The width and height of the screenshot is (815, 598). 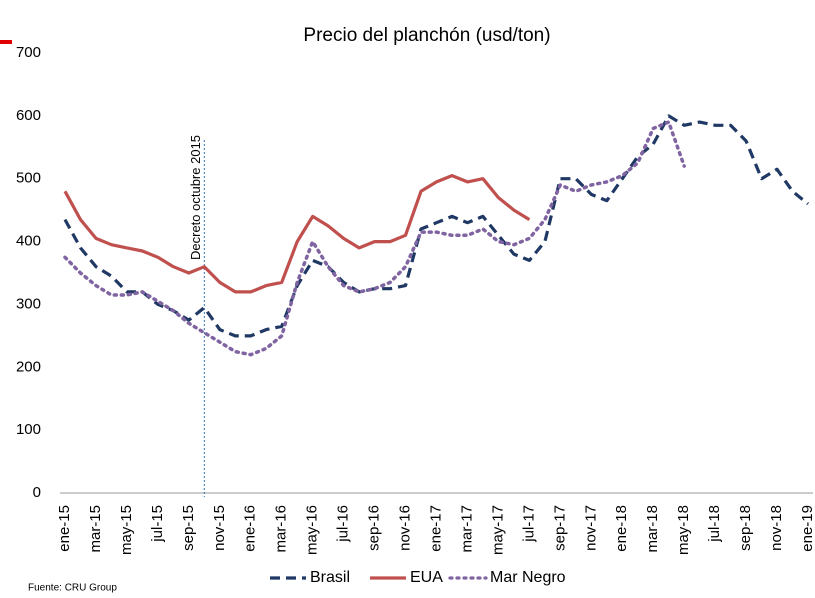 I want to click on x-tick-label: nov-17, so click(x=590, y=528).